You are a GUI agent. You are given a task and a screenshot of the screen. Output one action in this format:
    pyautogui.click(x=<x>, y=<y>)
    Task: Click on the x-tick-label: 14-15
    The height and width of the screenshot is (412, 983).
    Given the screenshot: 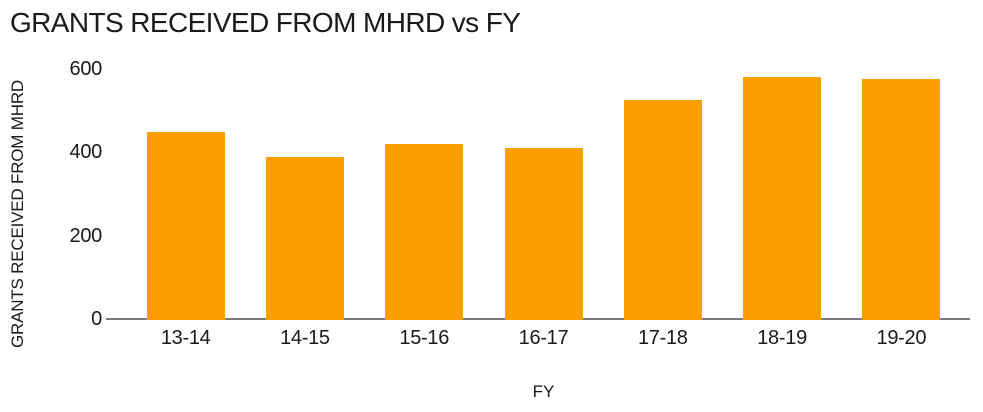 What is the action you would take?
    pyautogui.click(x=305, y=338)
    